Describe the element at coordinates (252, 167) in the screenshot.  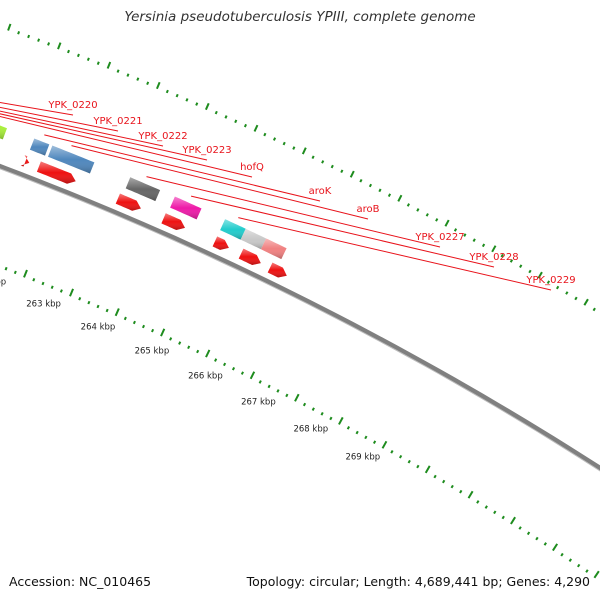
I see `gene-label: hofQ` at that location.